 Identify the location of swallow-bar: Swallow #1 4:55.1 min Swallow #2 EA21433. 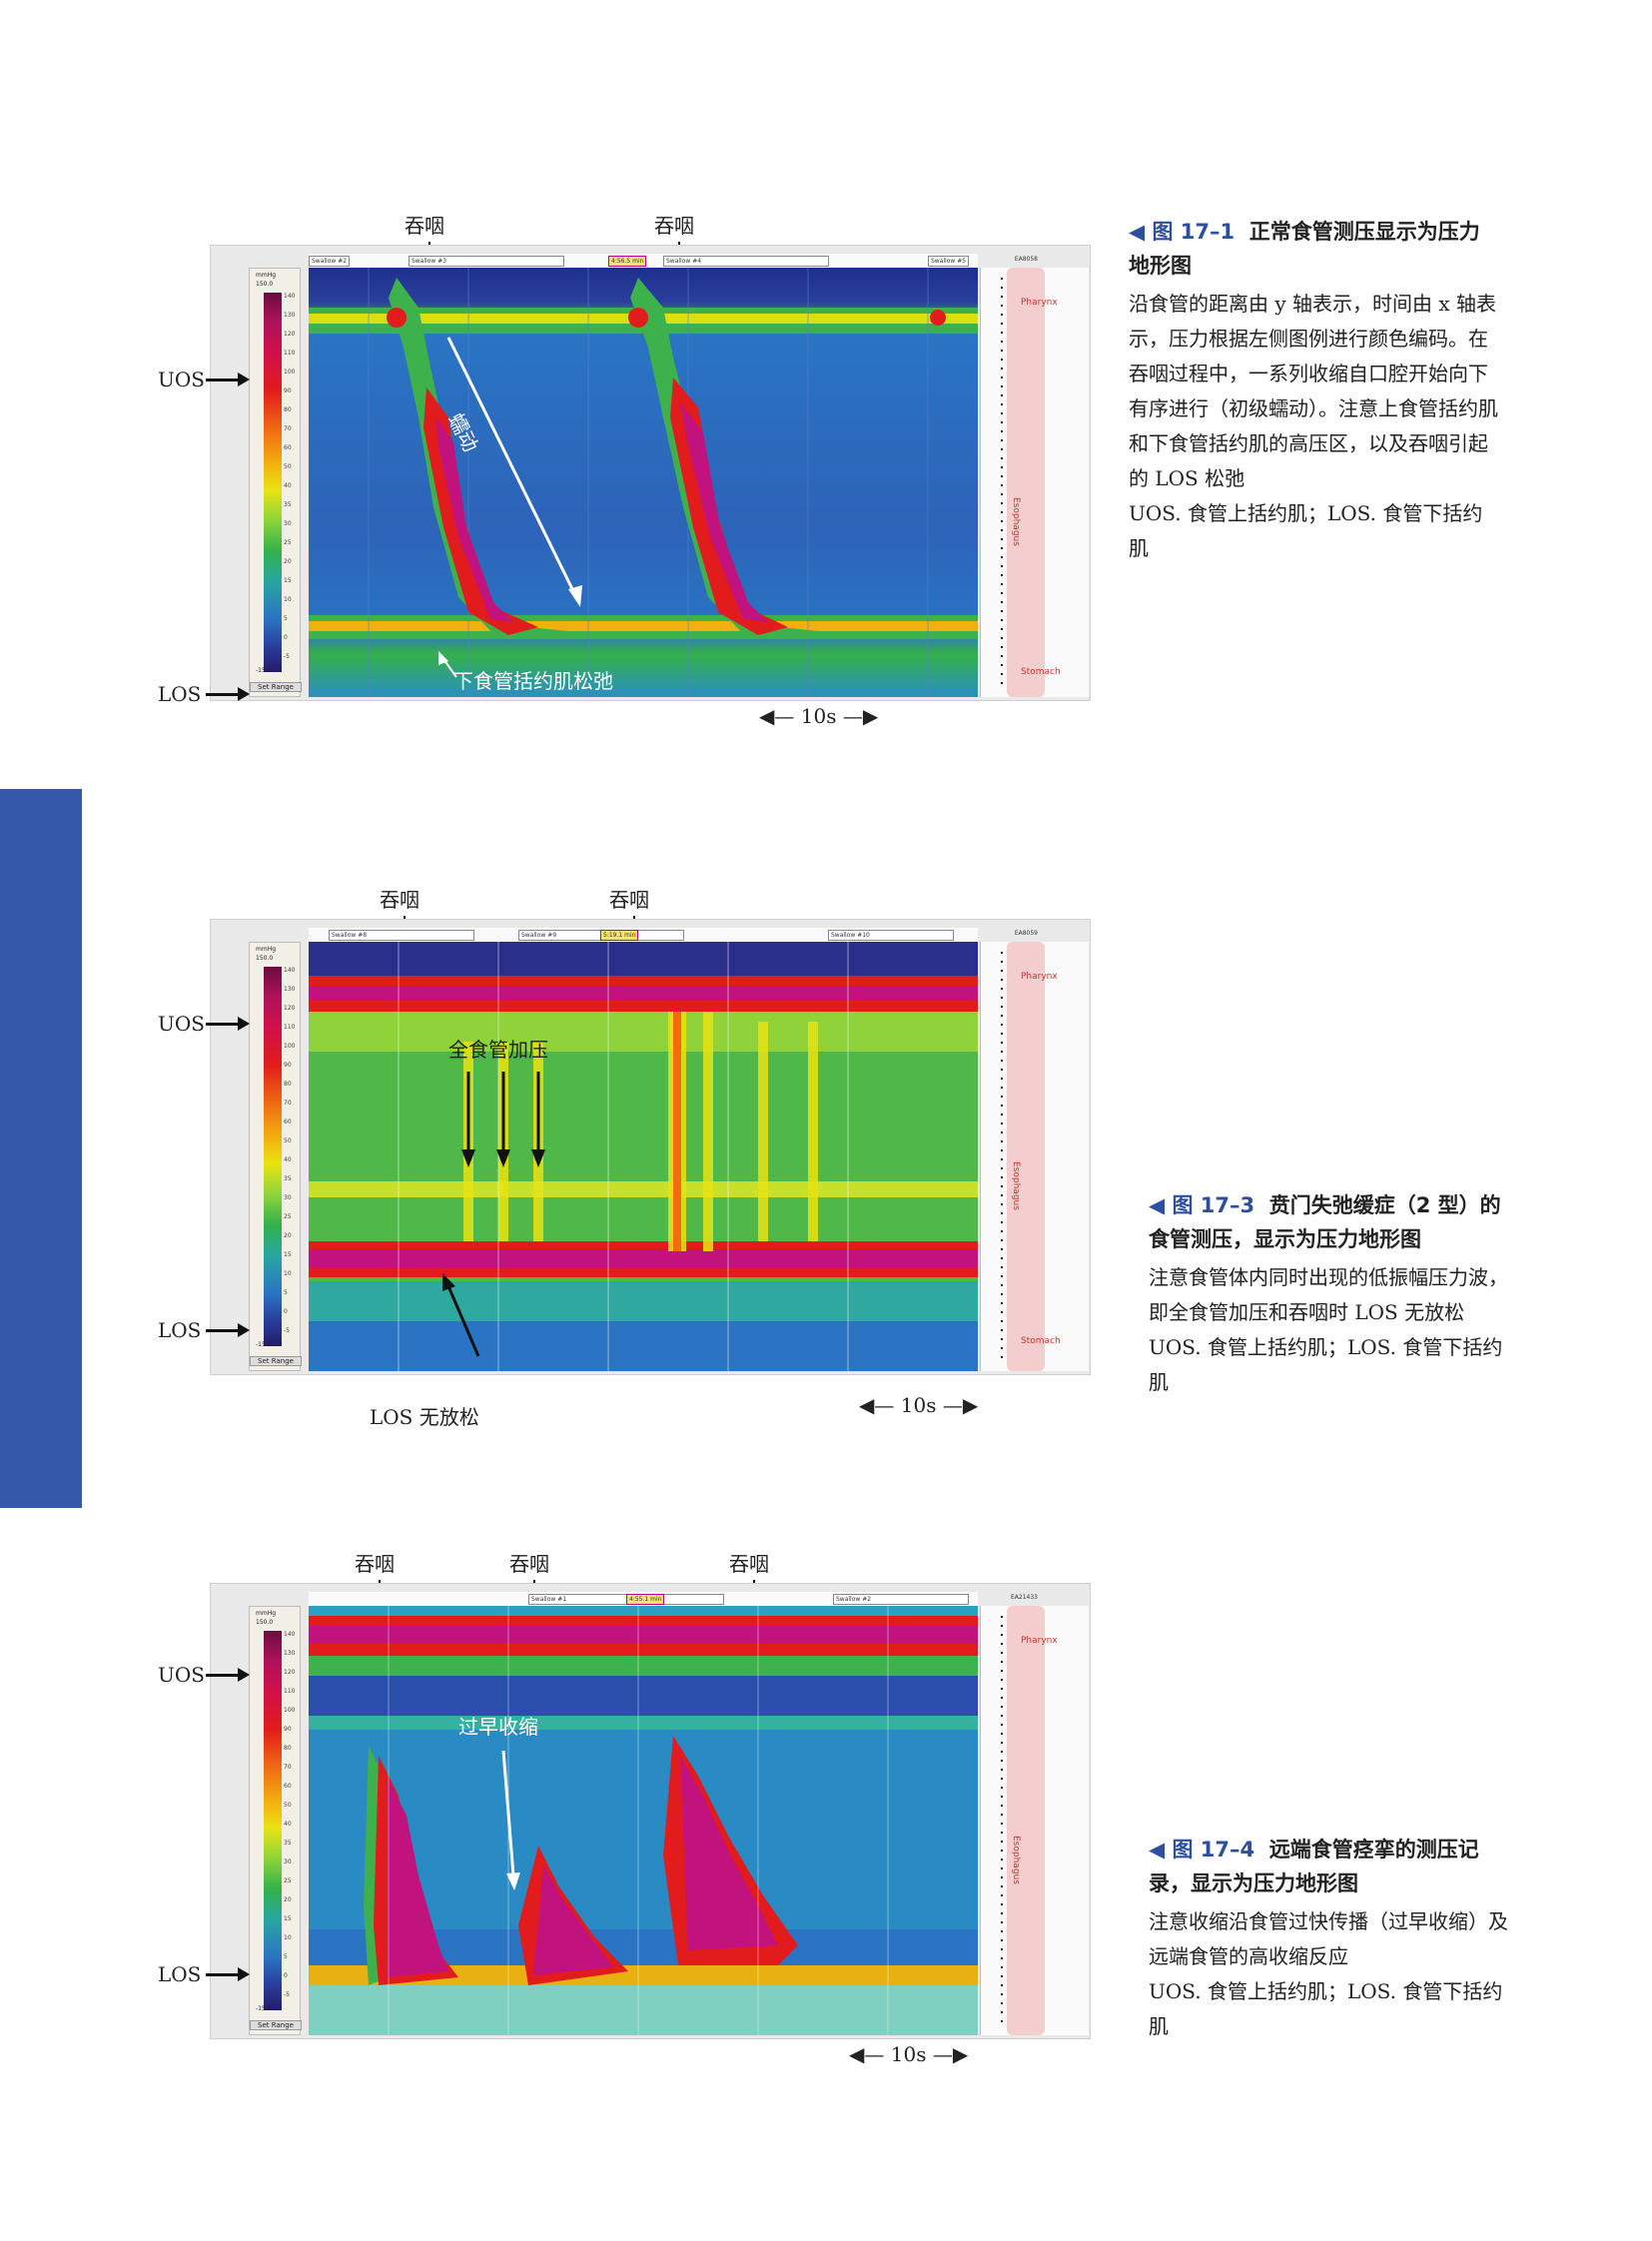
(673, 1599).